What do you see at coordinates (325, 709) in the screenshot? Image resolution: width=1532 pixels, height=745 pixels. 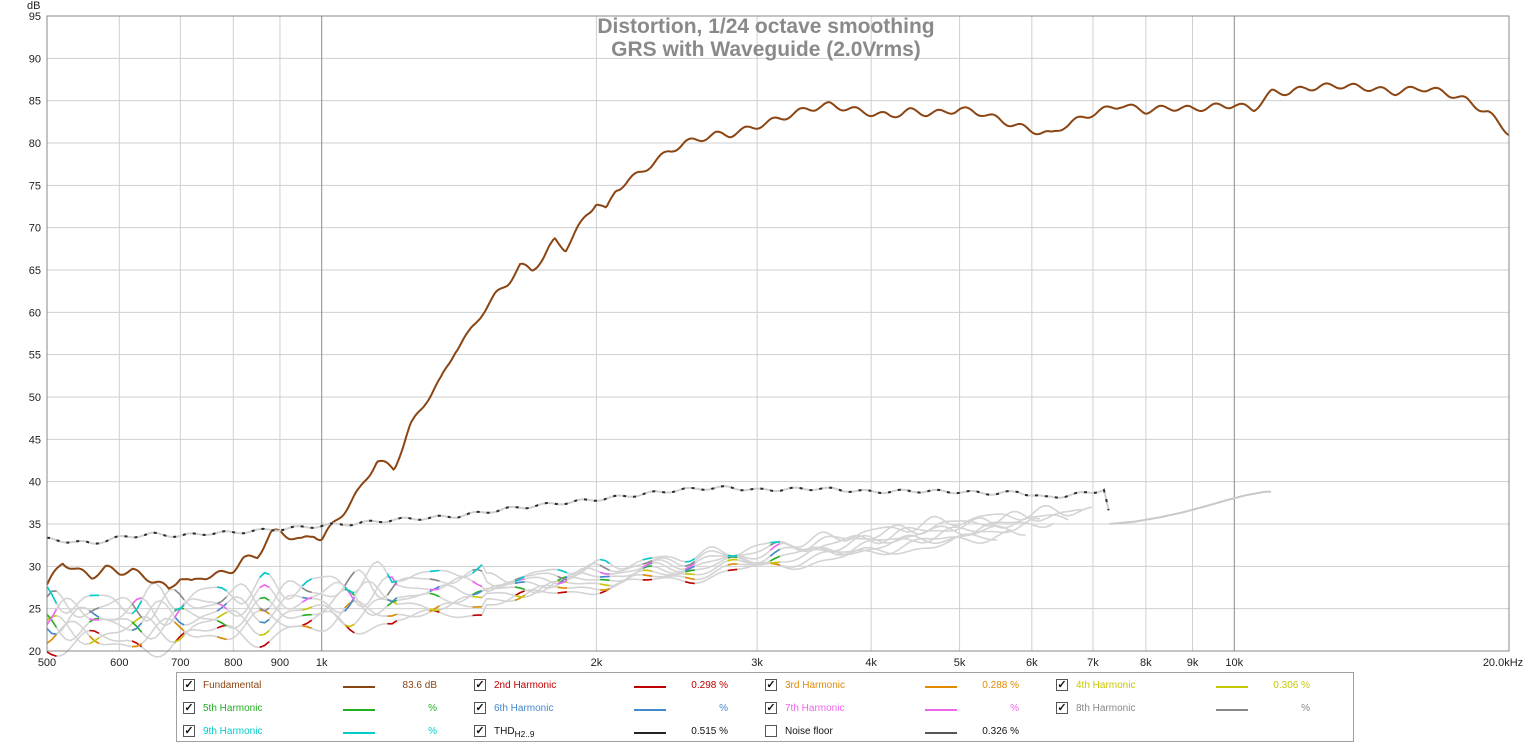 I see `legend-item: ✓ 5th Harmonic%` at bounding box center [325, 709].